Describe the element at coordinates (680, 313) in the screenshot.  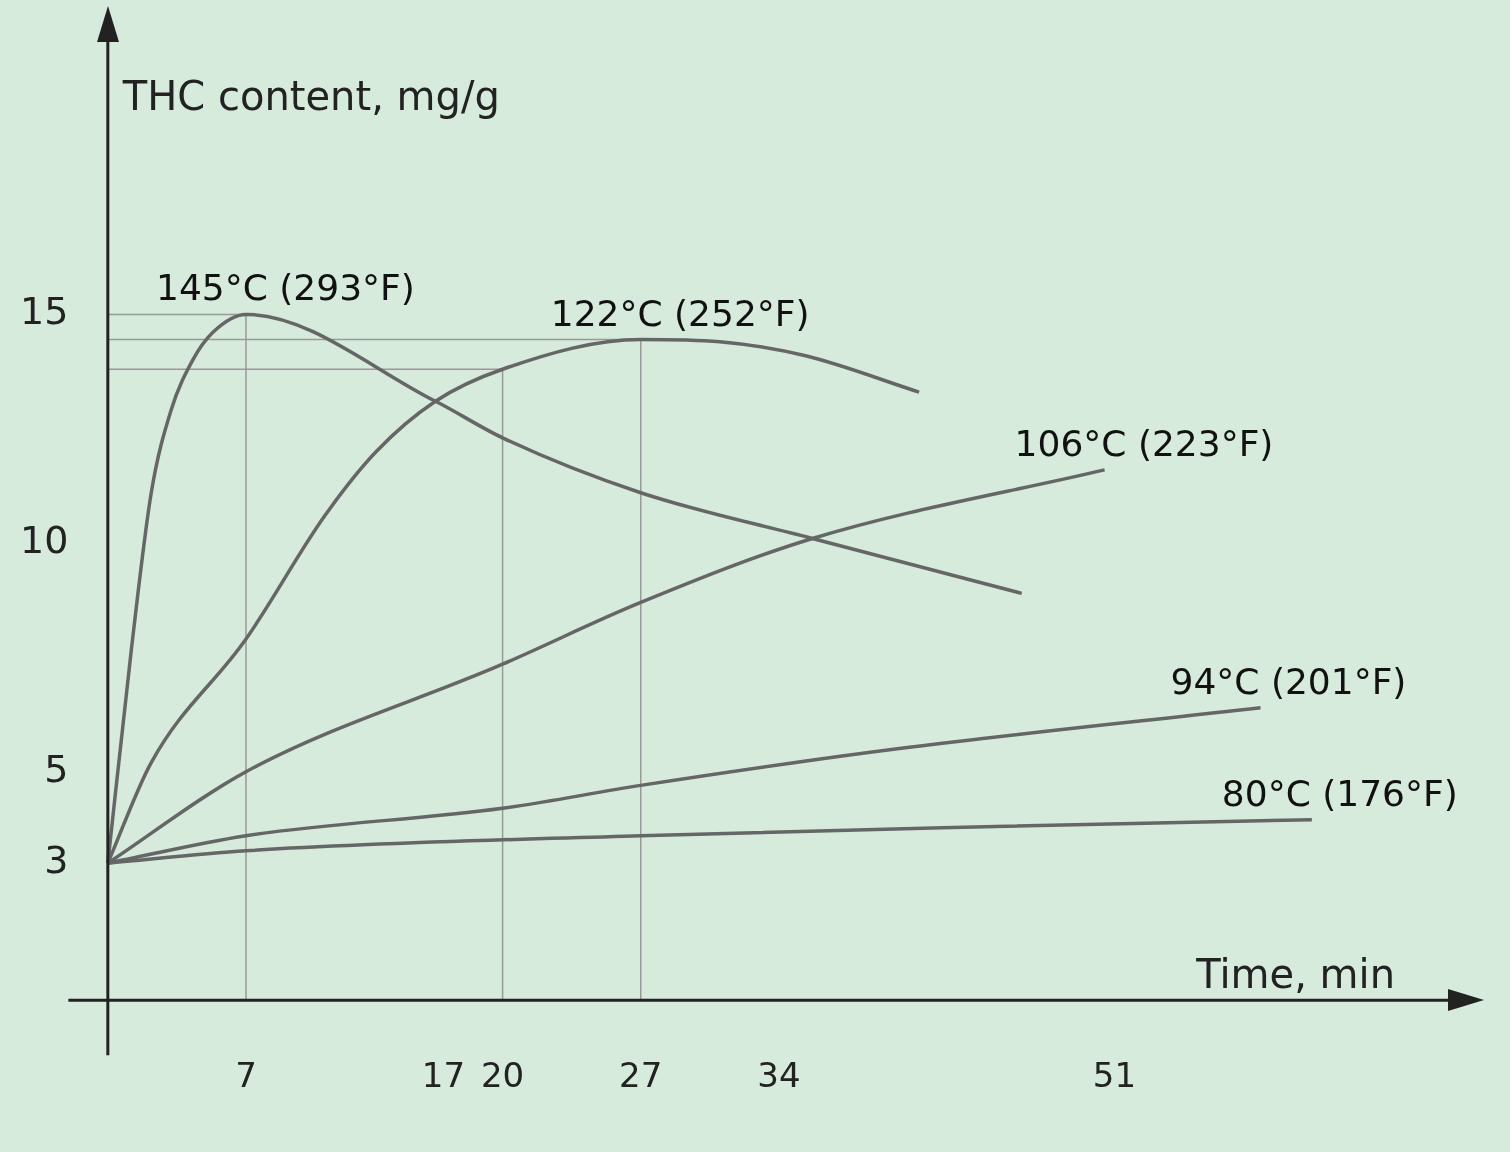
I see `series-label: 122°C (252°F)` at that location.